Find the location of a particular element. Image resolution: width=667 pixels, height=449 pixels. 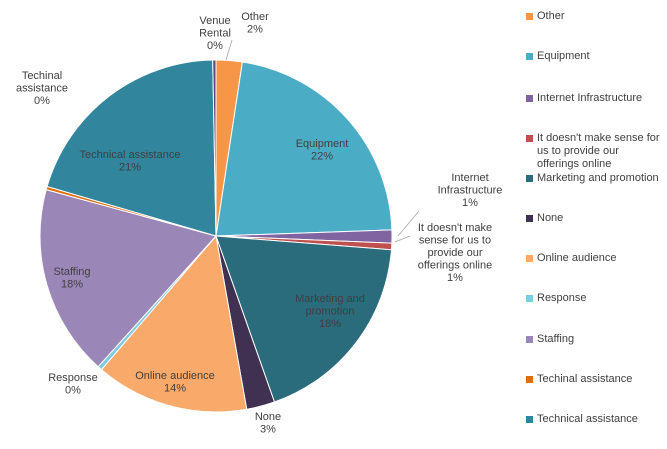

data-label: Response 0% is located at coordinates (73, 384).